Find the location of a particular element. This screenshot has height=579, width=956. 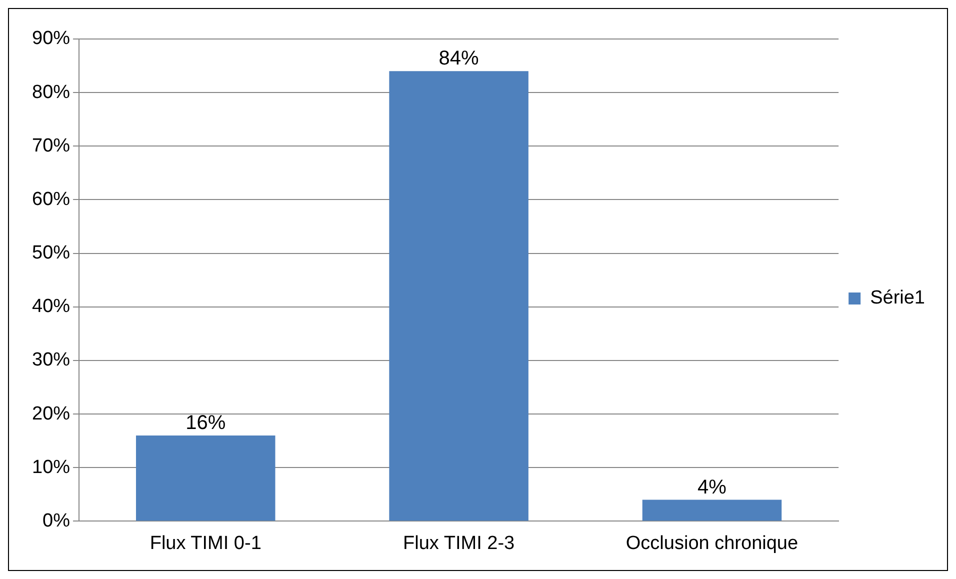

x-tick-label: Flux TIMI 2-3 is located at coordinates (459, 543).